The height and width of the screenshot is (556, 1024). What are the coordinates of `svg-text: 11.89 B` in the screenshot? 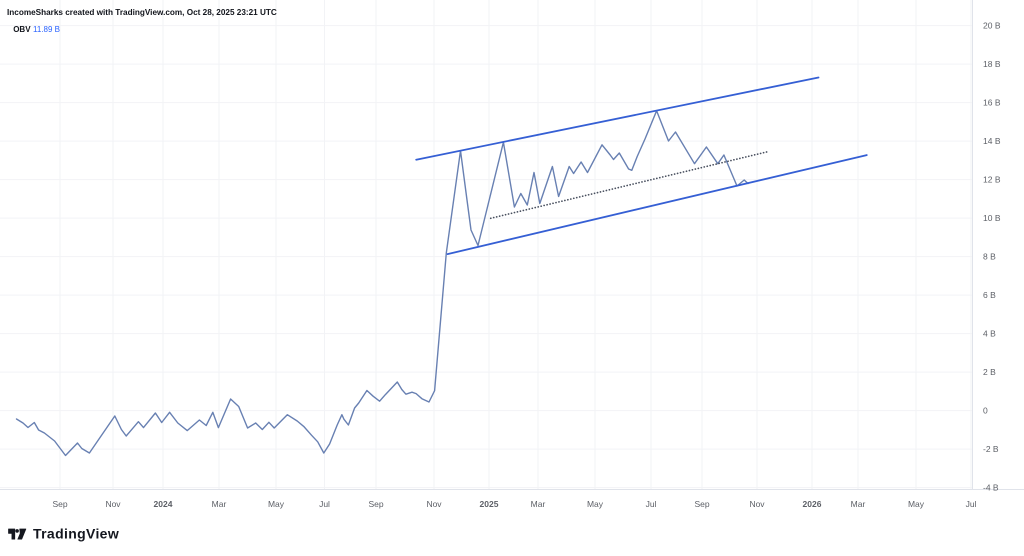 It's located at (46, 29).